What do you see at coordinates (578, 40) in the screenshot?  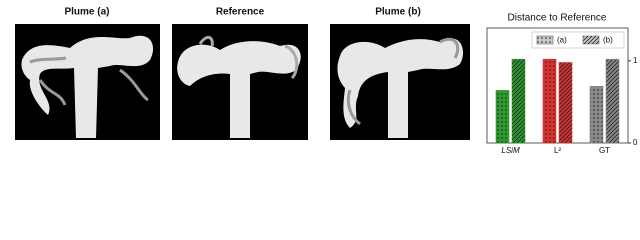 I see `legend-box` at bounding box center [578, 40].